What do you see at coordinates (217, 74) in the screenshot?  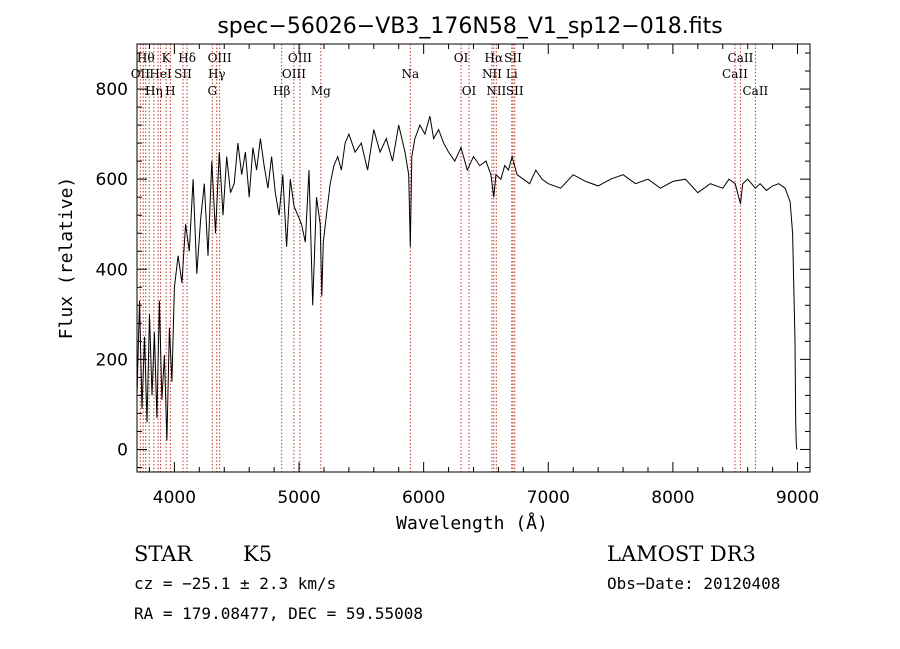 I see `line-label: Hγ` at bounding box center [217, 74].